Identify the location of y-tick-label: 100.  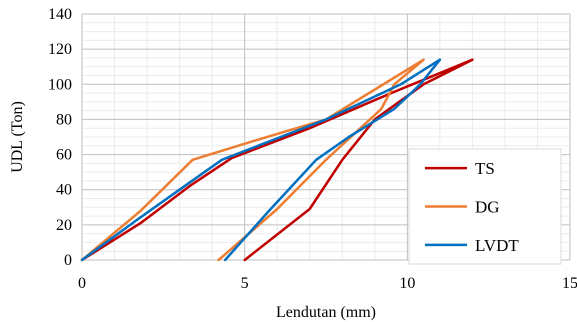
(60, 84).